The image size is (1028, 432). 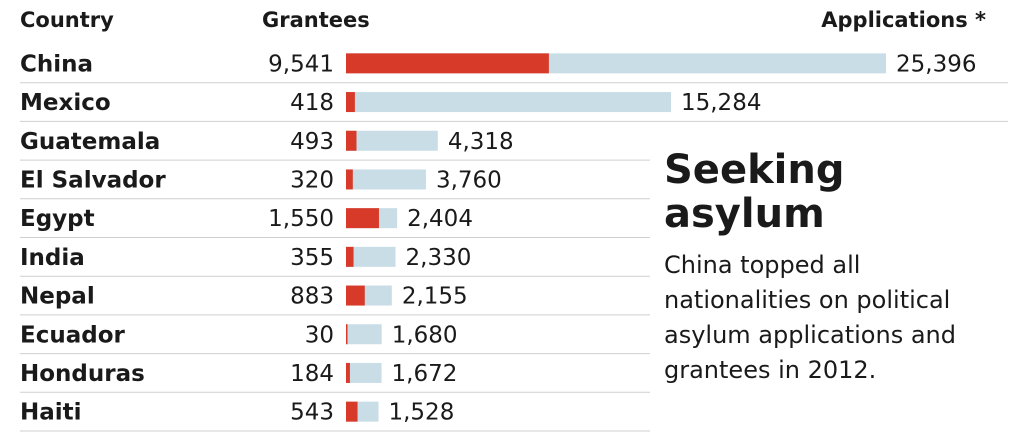 I want to click on applications-value-label: 1,528, so click(x=421, y=413).